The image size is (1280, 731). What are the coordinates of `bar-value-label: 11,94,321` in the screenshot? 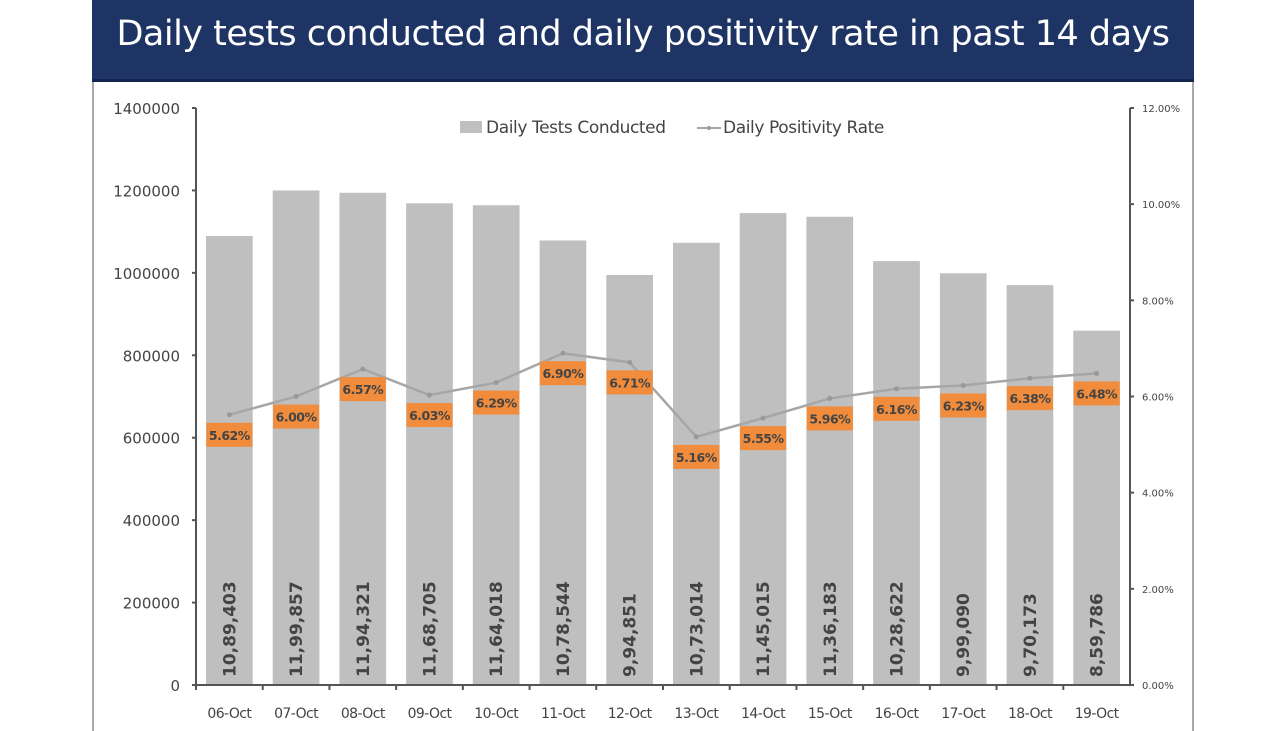 It's located at (364, 629).